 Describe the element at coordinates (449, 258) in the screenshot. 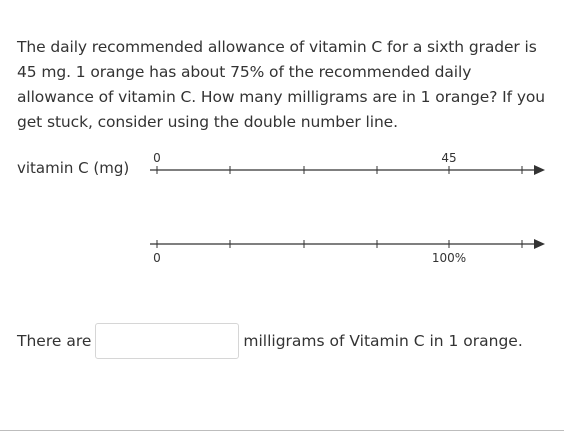

I see `bottom-tick-label: 100%` at that location.